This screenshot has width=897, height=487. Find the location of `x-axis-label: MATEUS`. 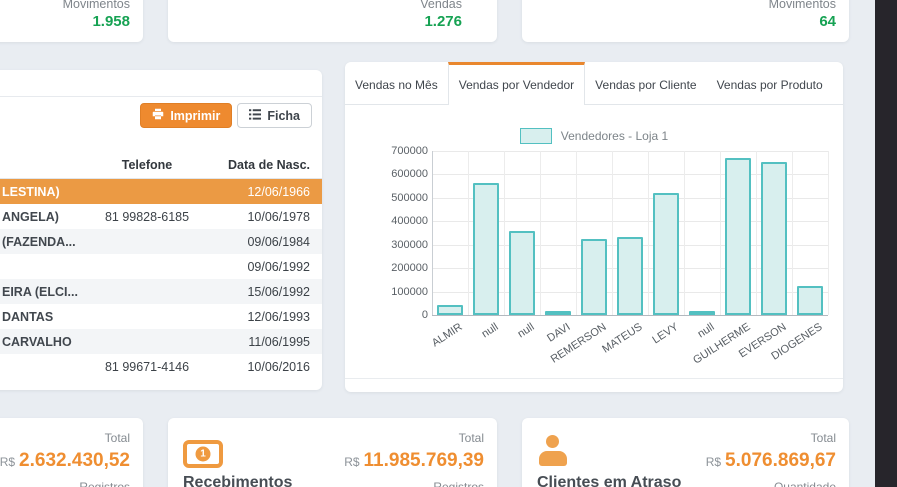

x-axis-label: MATEUS is located at coordinates (622, 338).